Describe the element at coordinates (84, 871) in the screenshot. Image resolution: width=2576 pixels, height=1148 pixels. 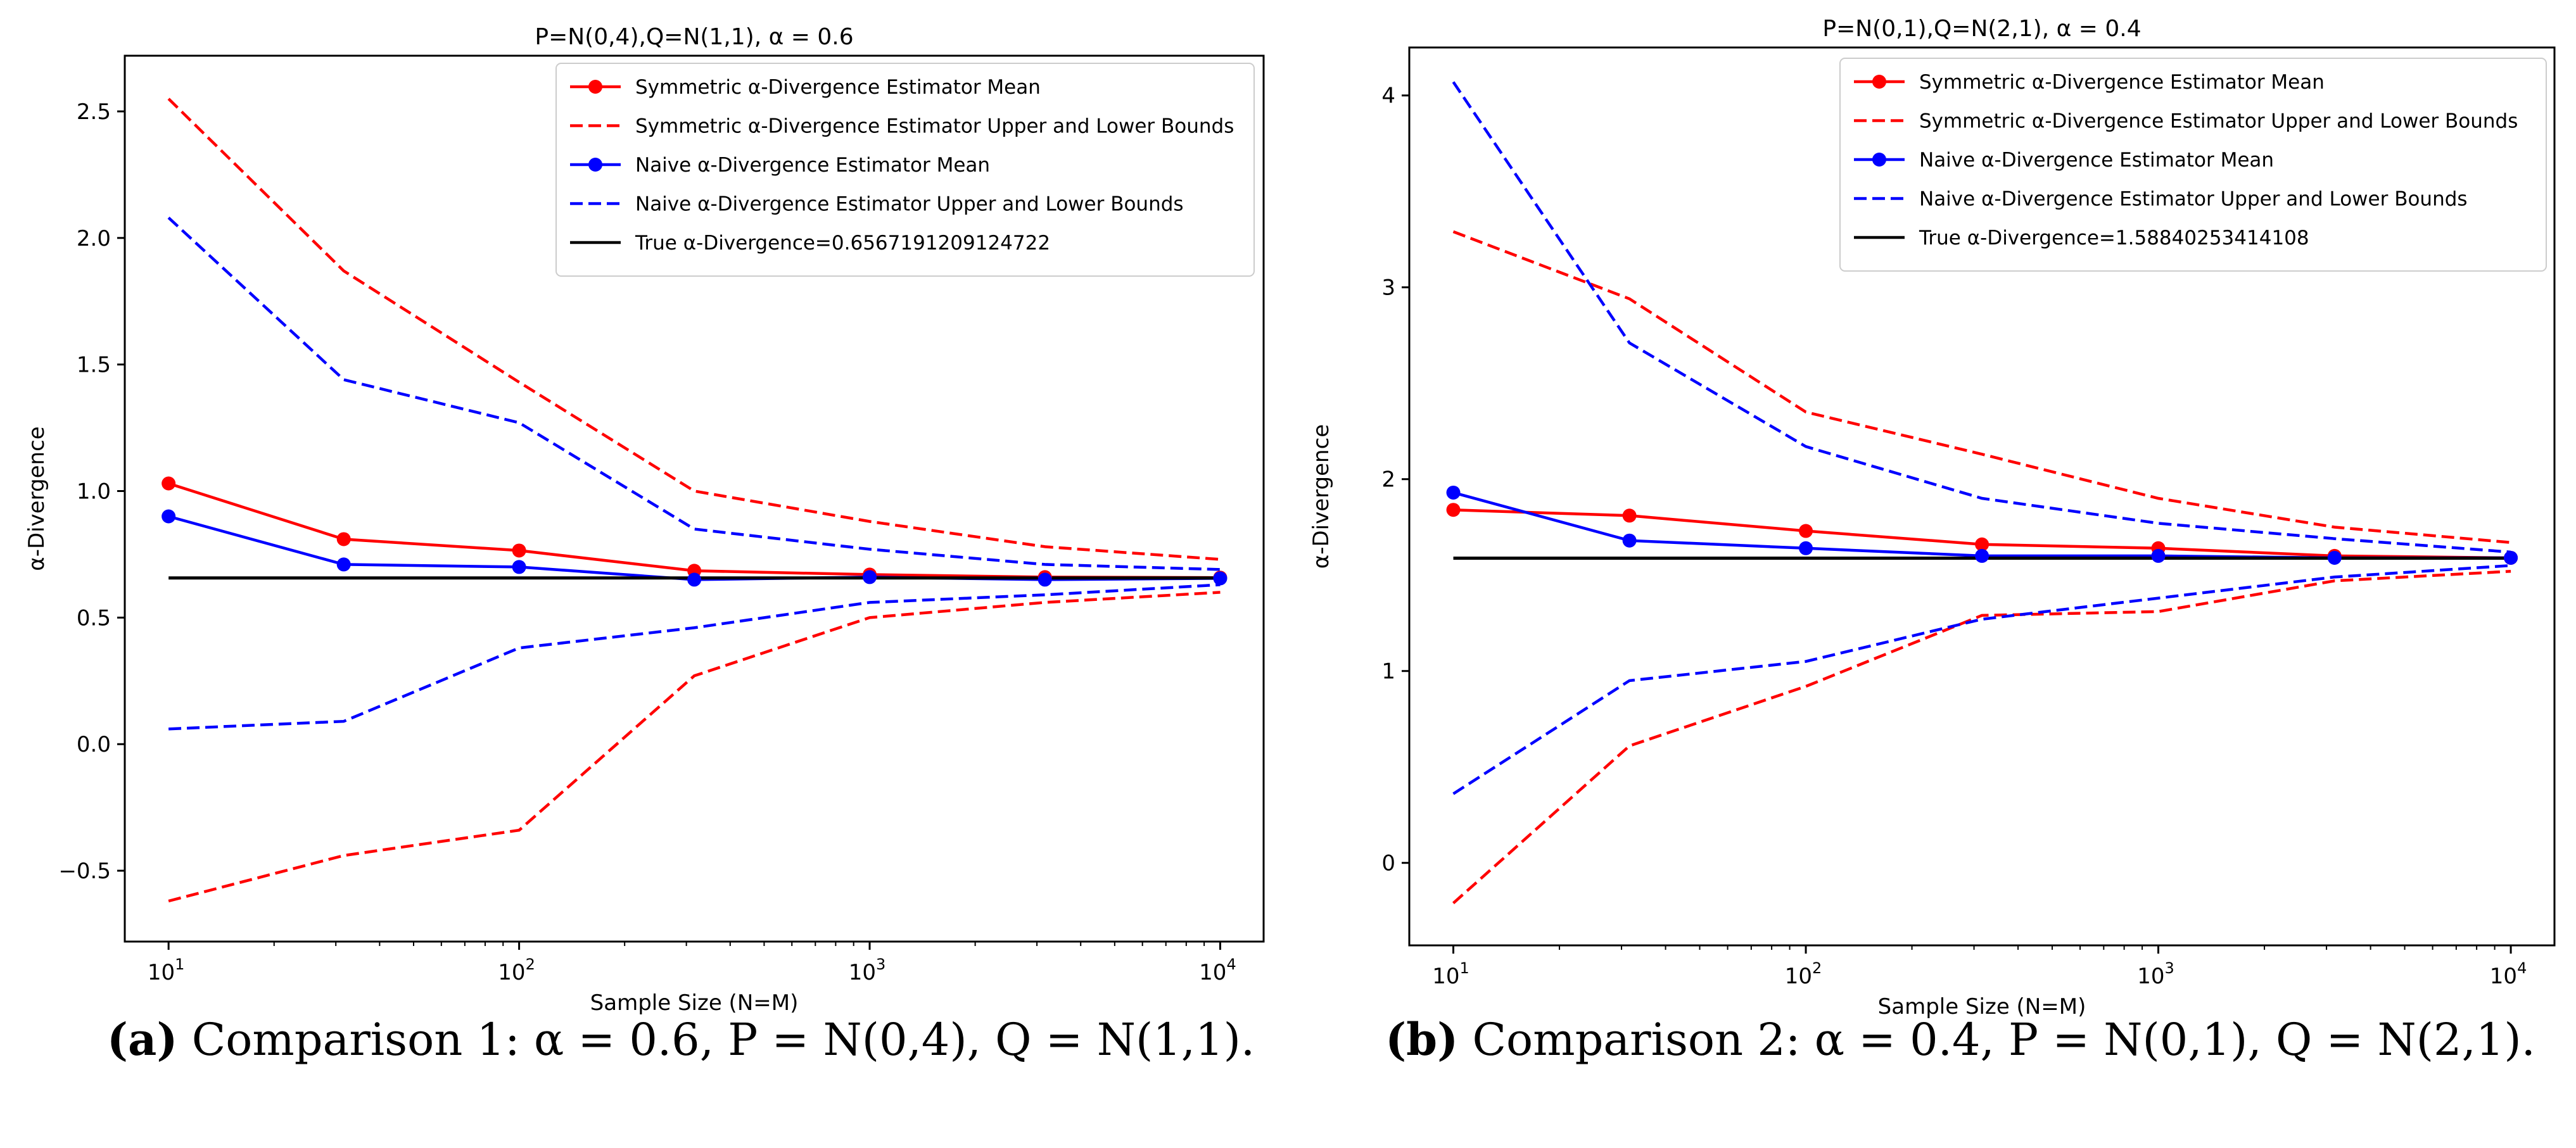
I see `y-tick-label: −0.5` at that location.